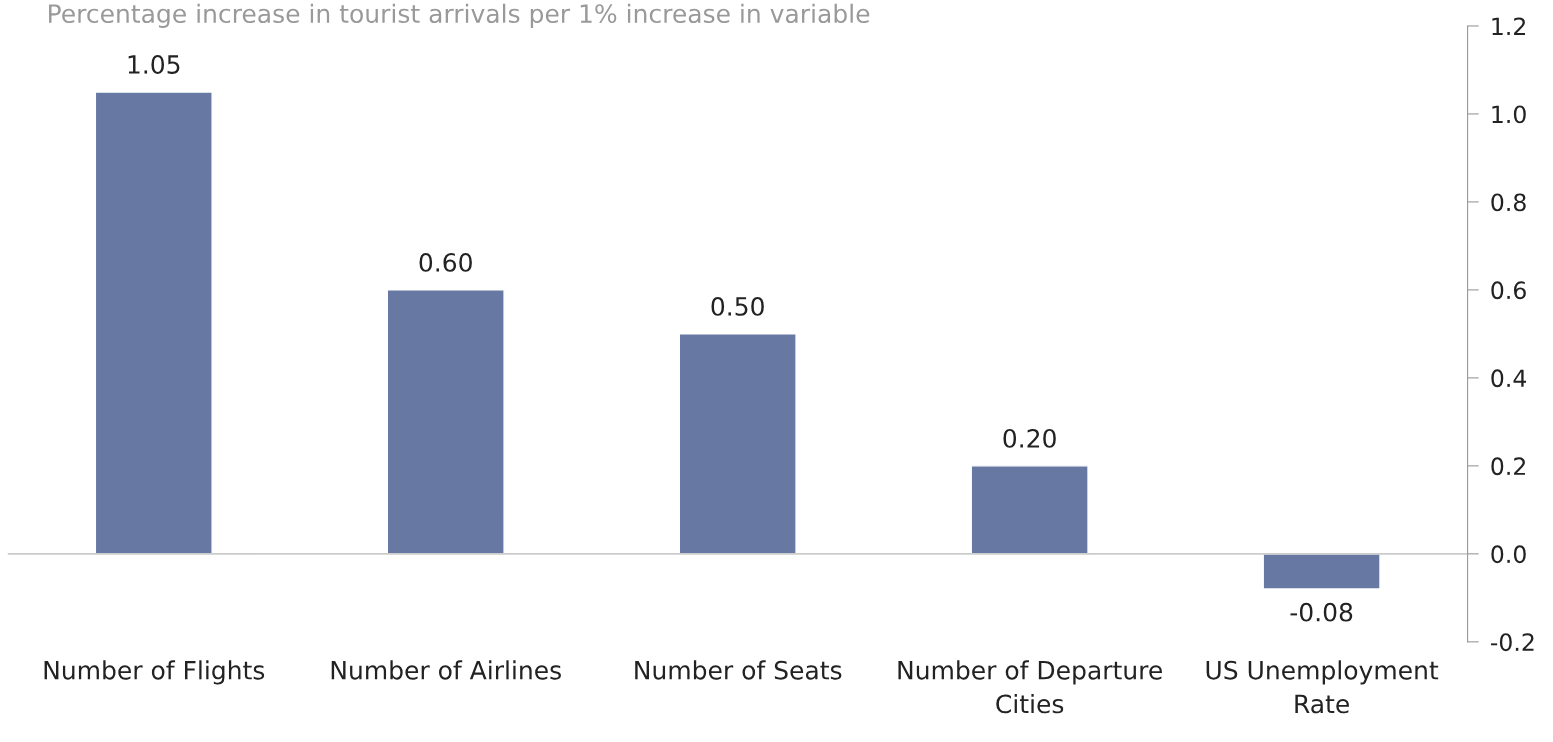  What do you see at coordinates (1508, 466) in the screenshot?
I see `y-tick-label: 0.2` at bounding box center [1508, 466].